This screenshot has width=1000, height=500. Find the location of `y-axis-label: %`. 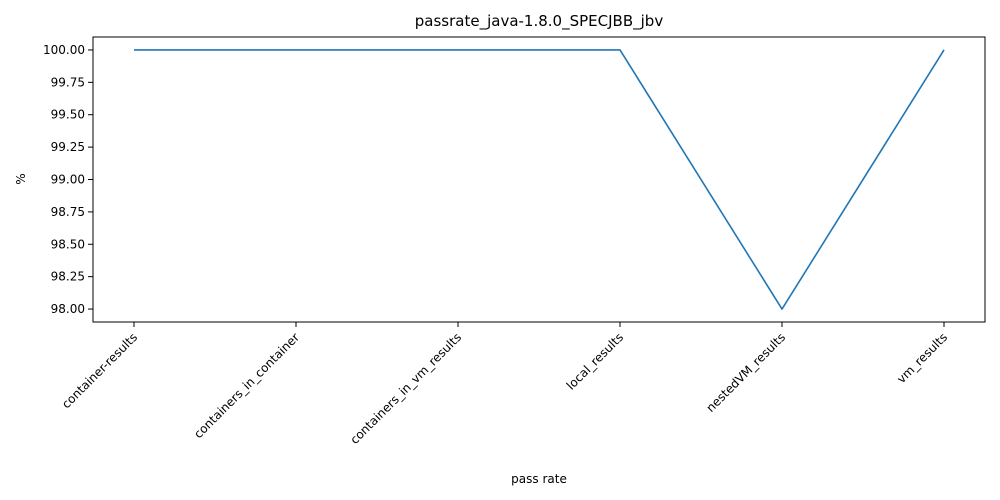

y-axis-label: % is located at coordinates (21, 178).